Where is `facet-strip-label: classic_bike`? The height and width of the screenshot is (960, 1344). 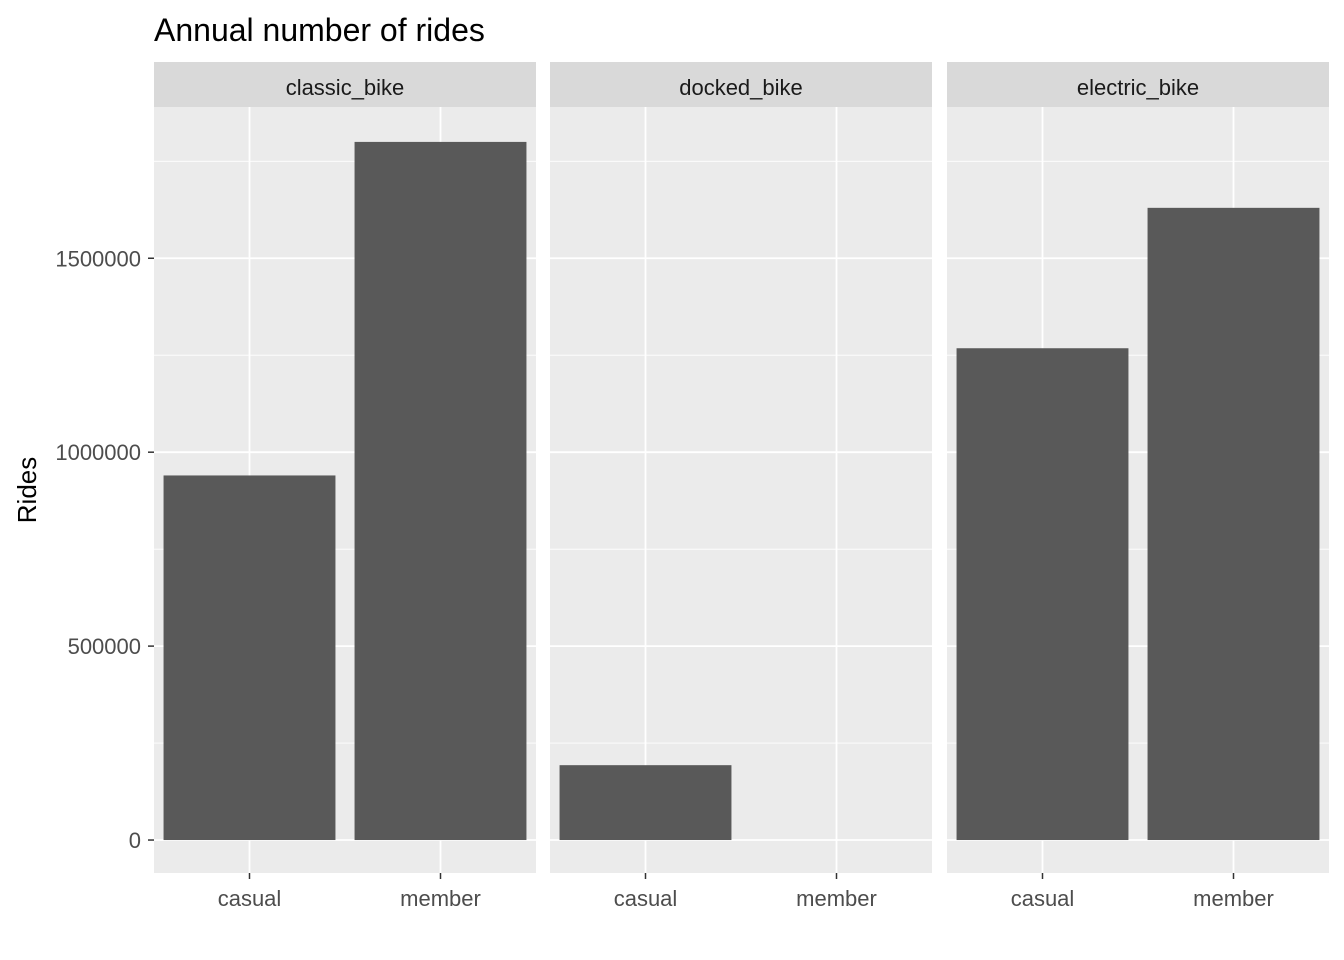 facet-strip-label: classic_bike is located at coordinates (345, 87).